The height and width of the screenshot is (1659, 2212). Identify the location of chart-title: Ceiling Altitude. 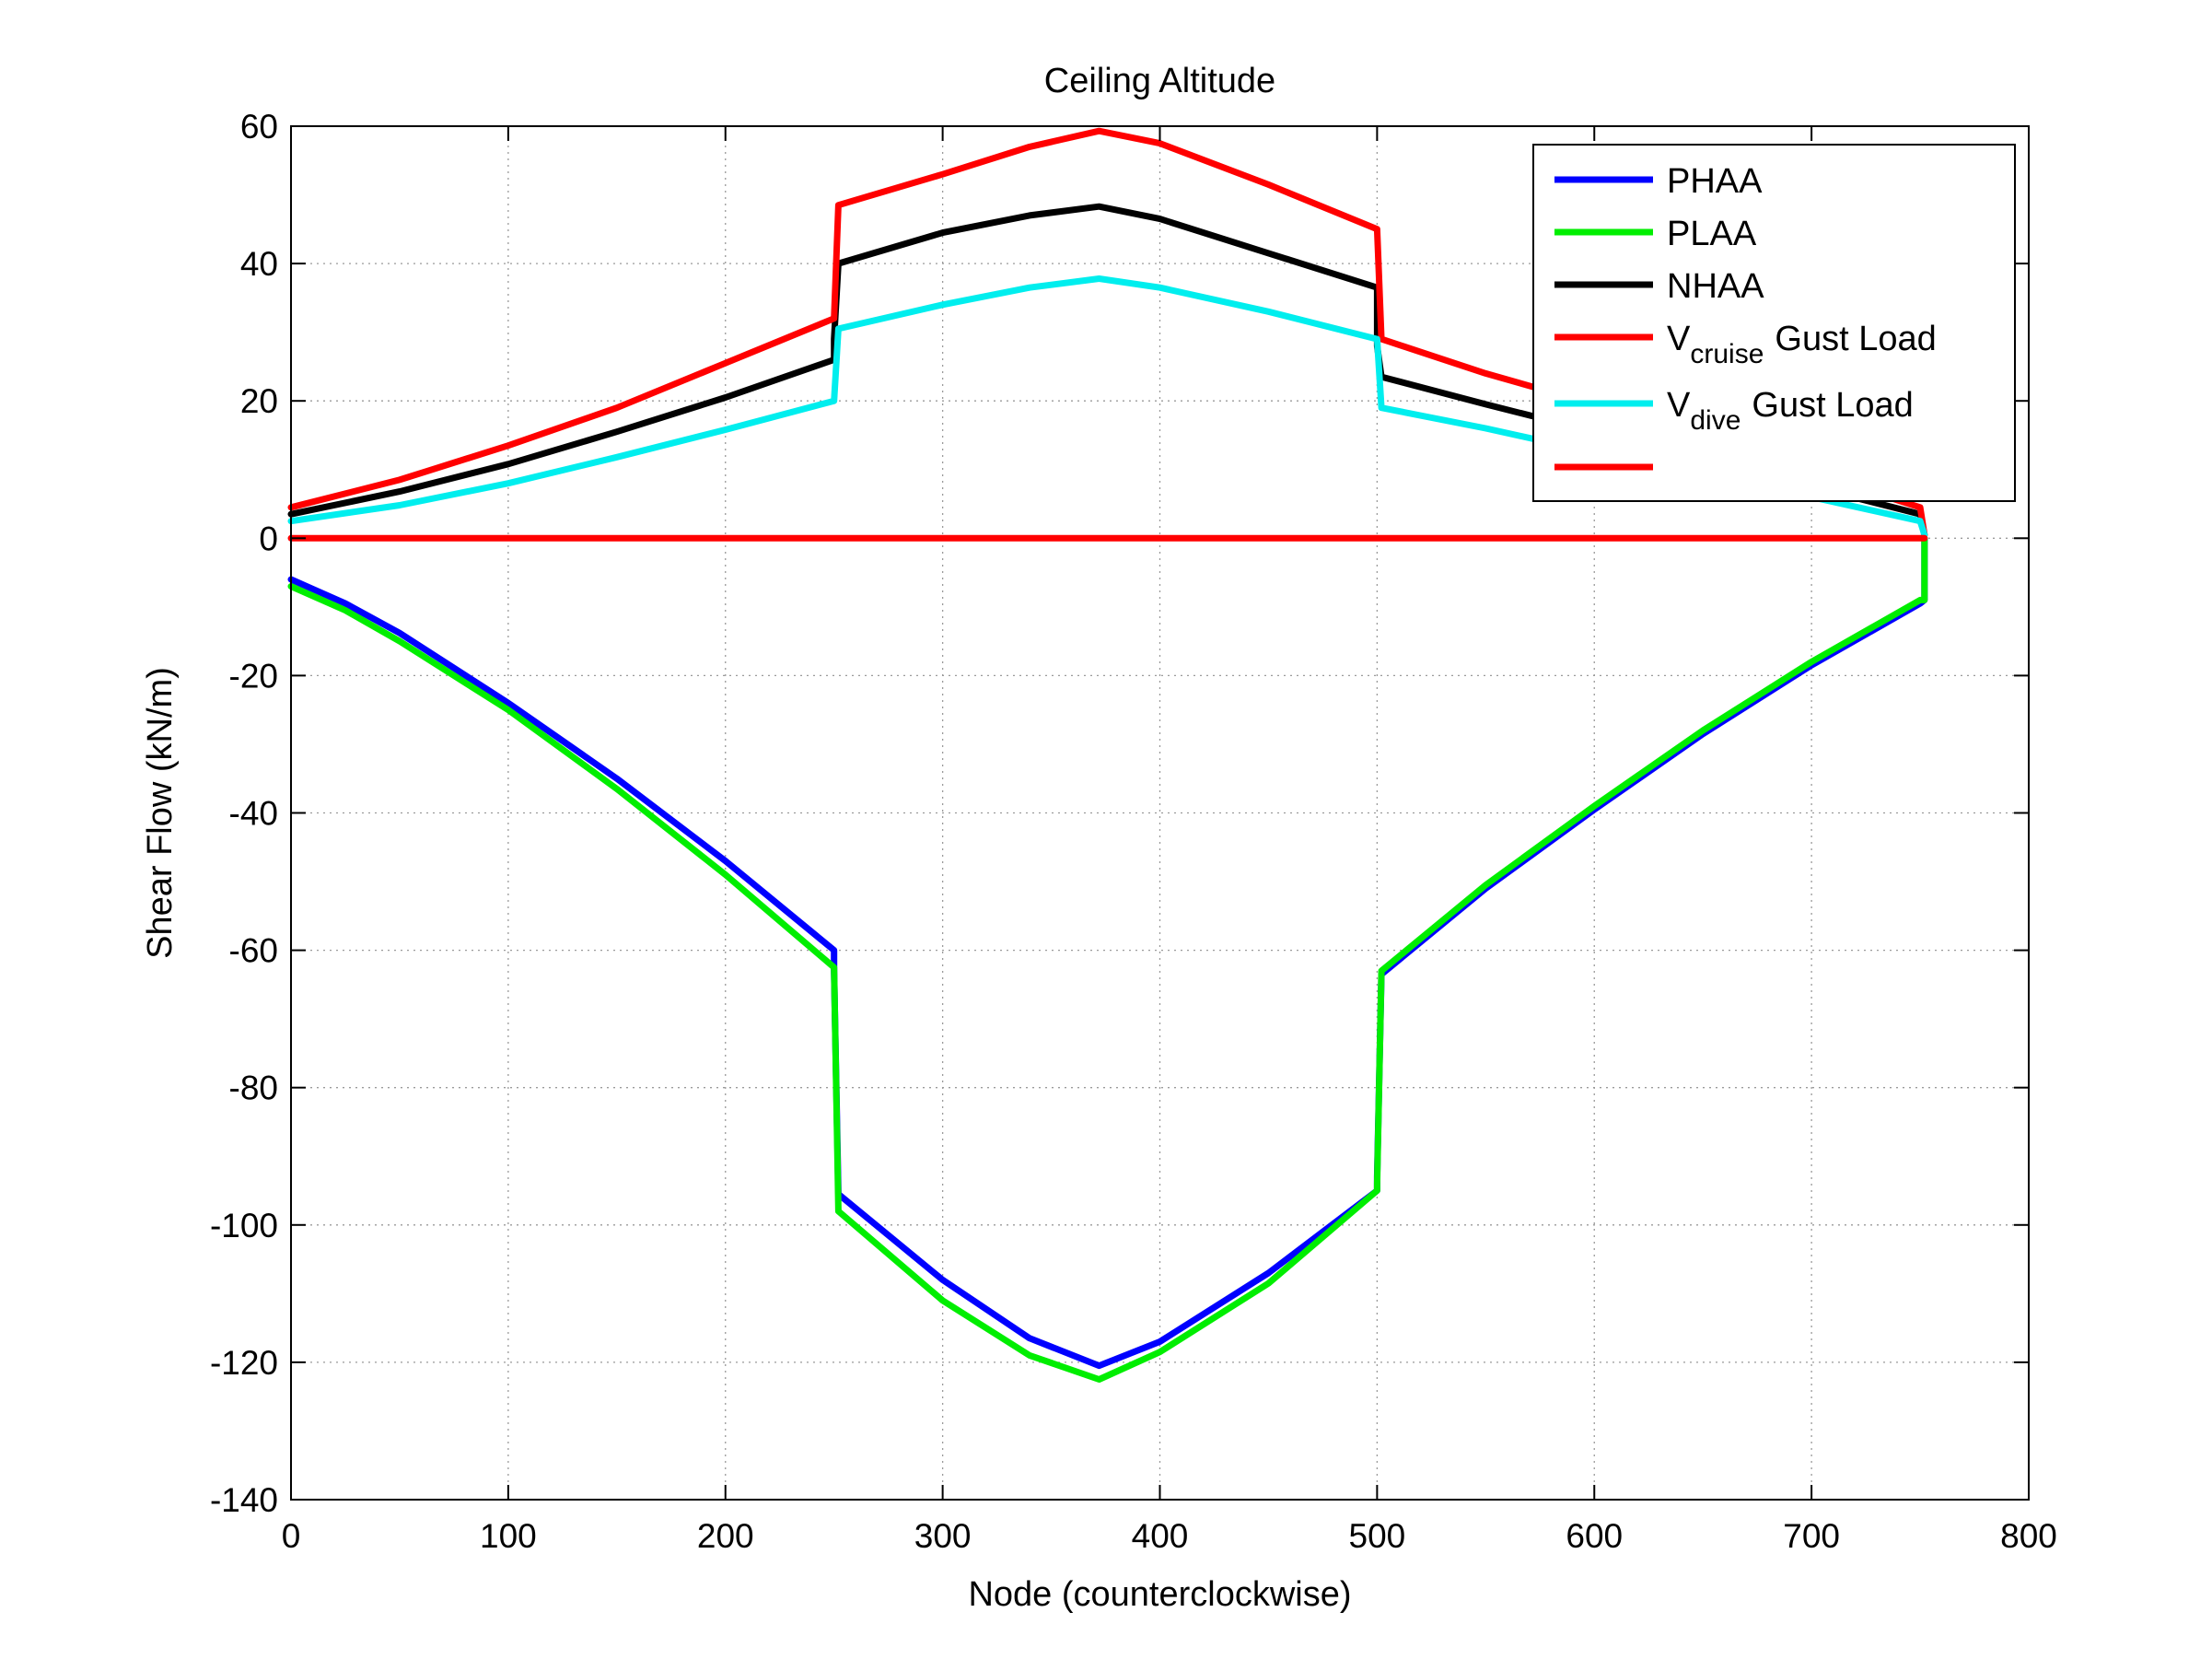
(1159, 81).